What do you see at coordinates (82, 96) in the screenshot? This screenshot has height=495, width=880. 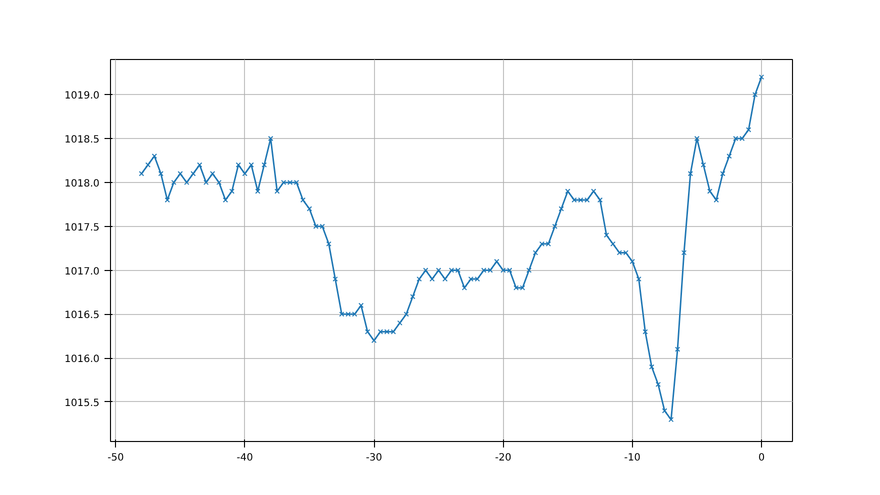 I see `y-tick-label: 1019.0` at bounding box center [82, 96].